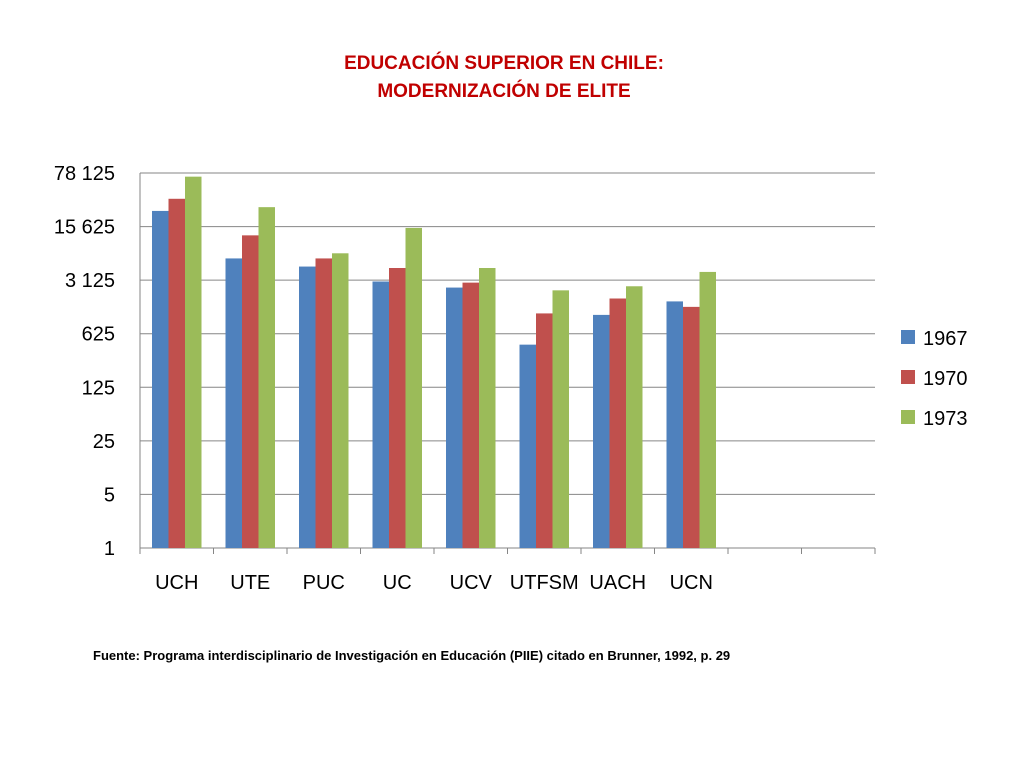 Image resolution: width=1024 pixels, height=768 pixels. Describe the element at coordinates (908, 377) in the screenshot. I see `legend-swatch-1970` at that location.